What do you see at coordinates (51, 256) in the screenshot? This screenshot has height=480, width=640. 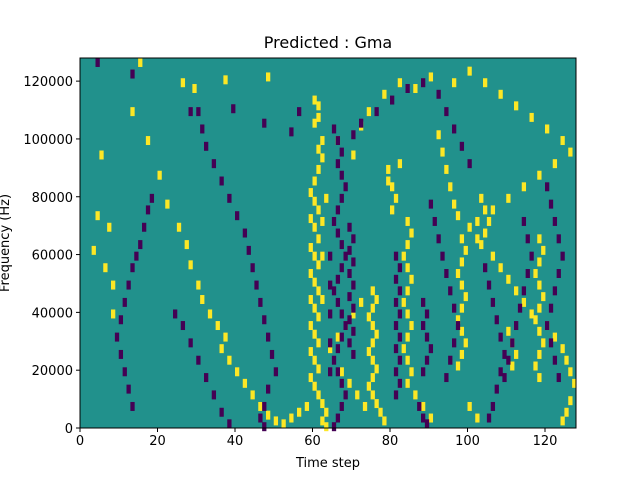 I see `y-axis-ticks: 0 20000 40000 60000 80000 100000 120000` at bounding box center [51, 256].